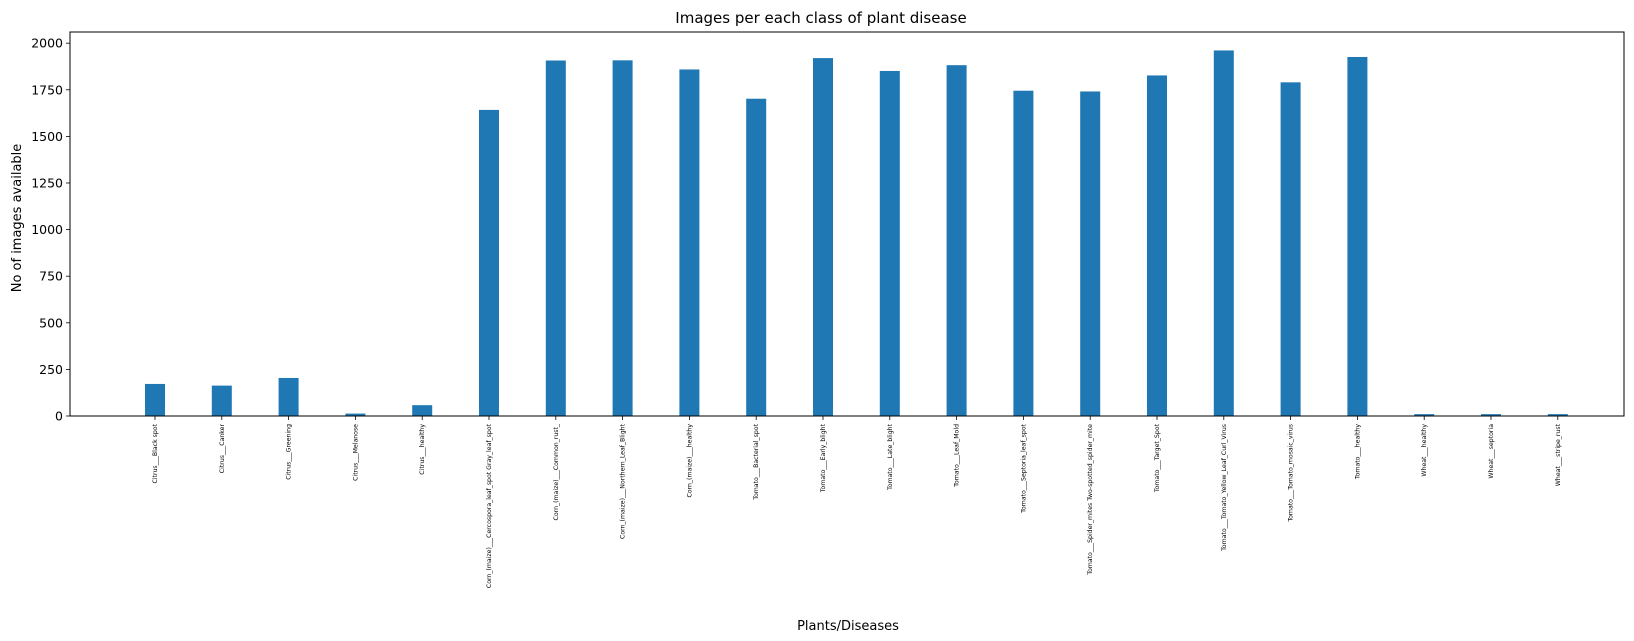 Image resolution: width=1634 pixels, height=641 pixels. Describe the element at coordinates (1558, 454) in the screenshot. I see `x-tick-label: Wheat___stripe_rust` at that location.